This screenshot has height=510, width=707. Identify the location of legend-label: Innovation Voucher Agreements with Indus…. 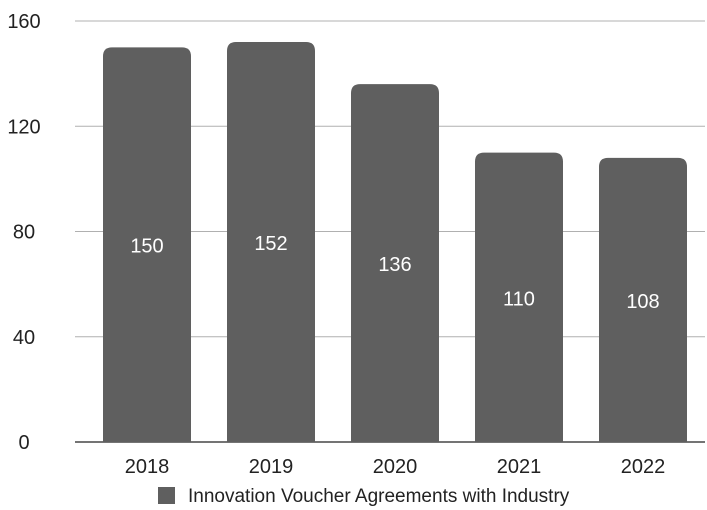
(379, 496).